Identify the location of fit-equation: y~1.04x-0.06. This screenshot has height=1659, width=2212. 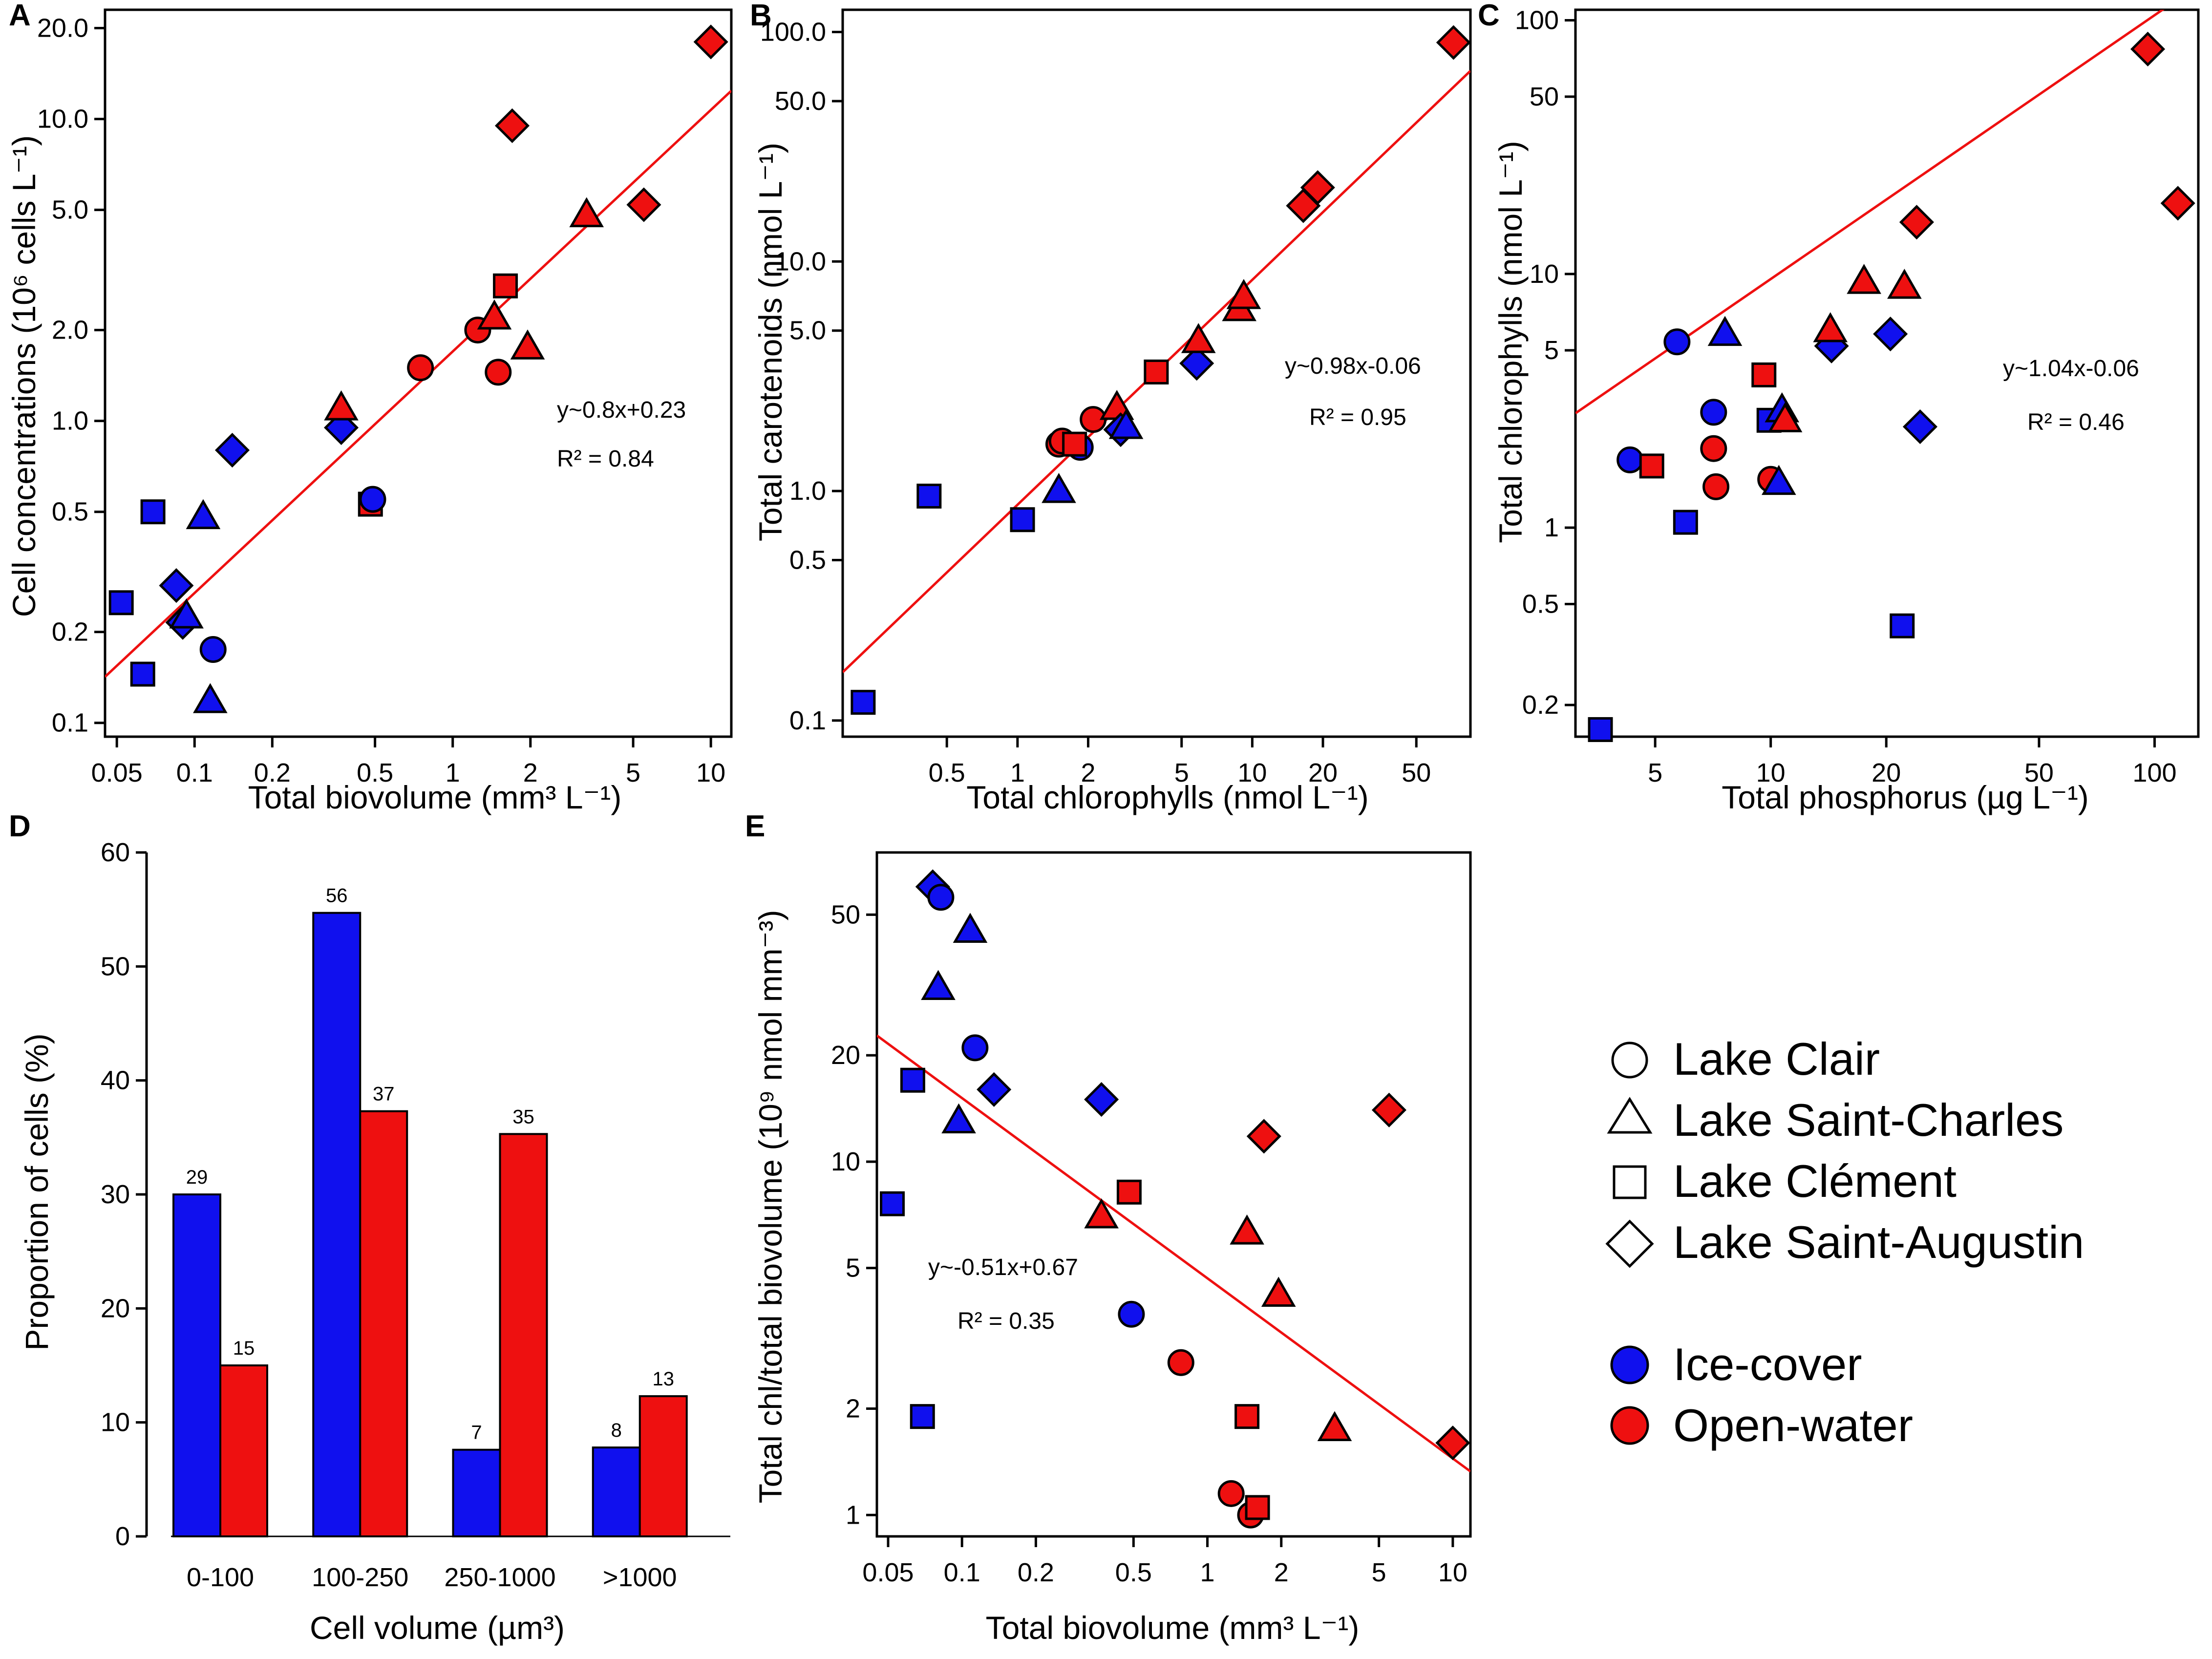
(2071, 369).